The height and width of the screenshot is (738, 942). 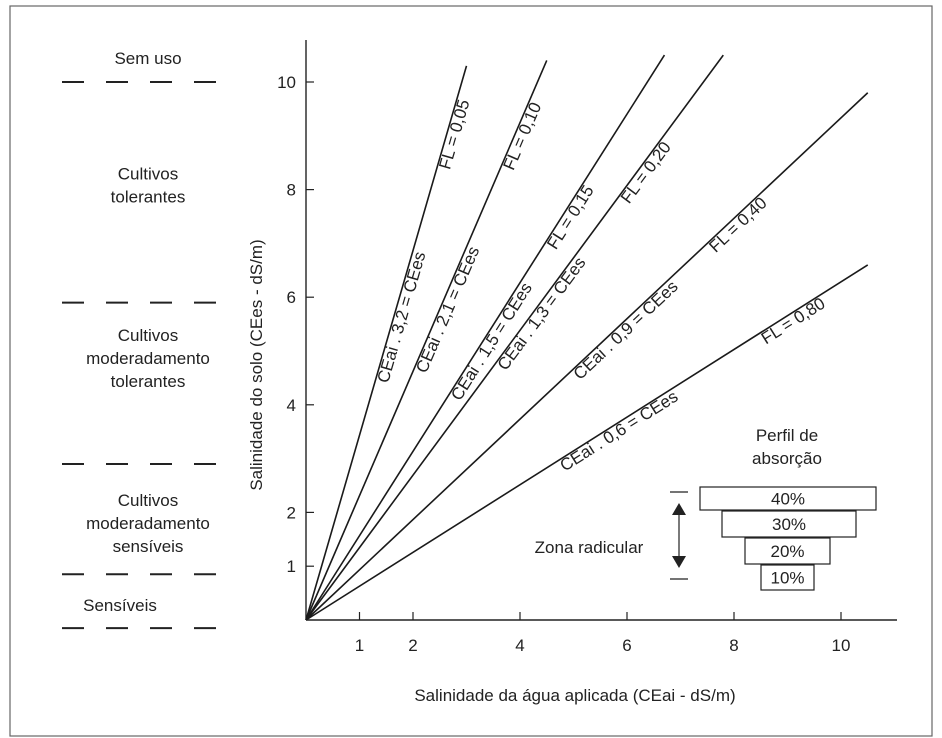 I want to click on profile-level-label: 30%, so click(x=789, y=524).